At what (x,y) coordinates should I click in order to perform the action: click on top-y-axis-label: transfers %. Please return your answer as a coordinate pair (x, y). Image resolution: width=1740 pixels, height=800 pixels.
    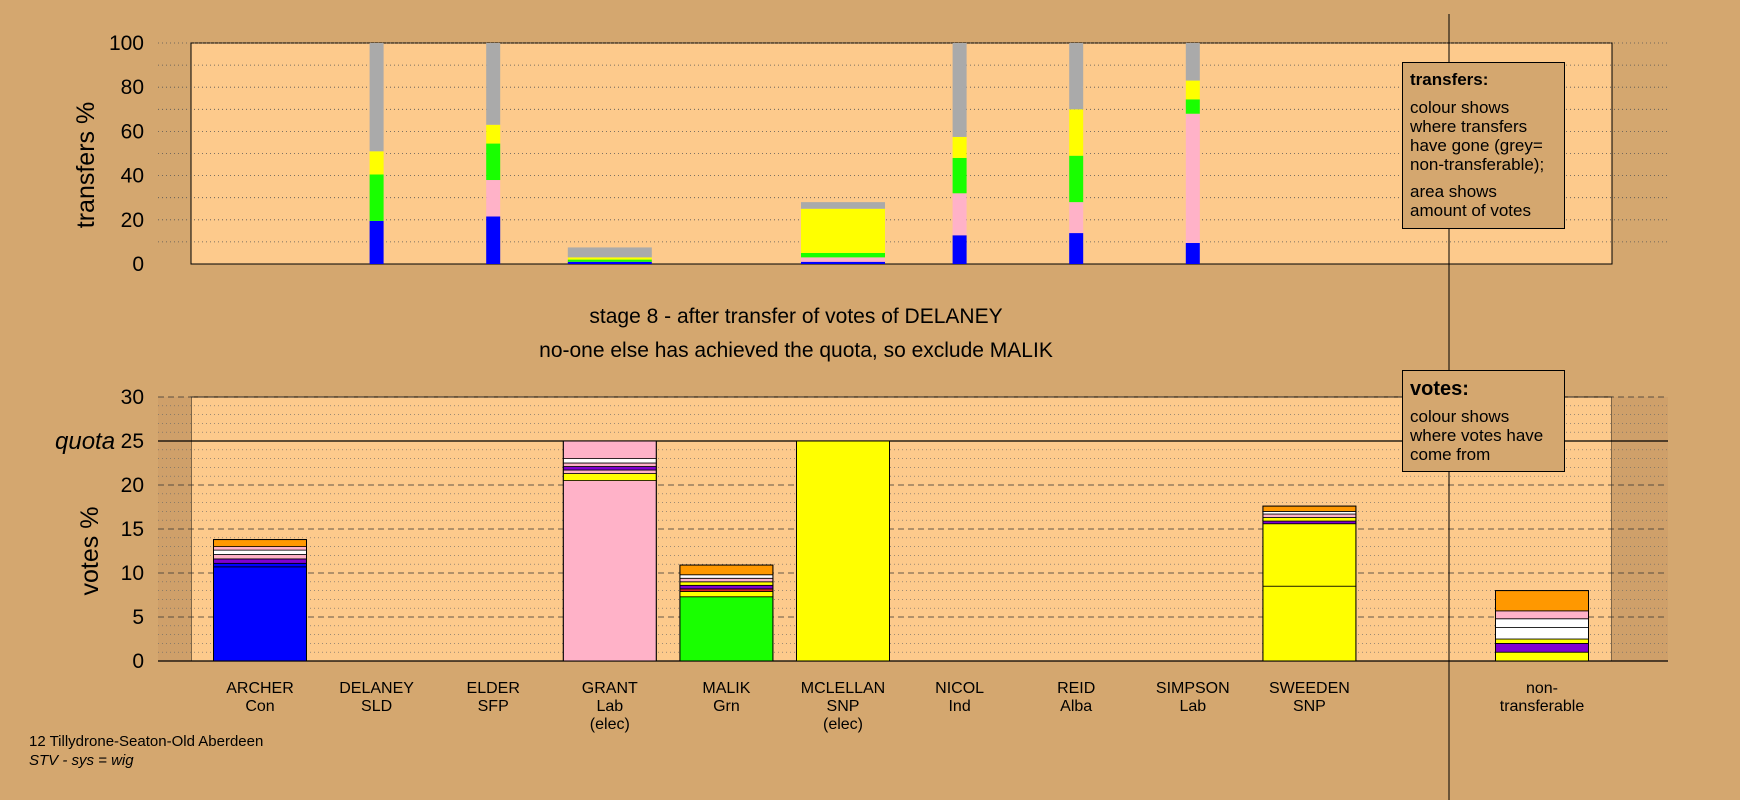
    Looking at the image, I should click on (86, 165).